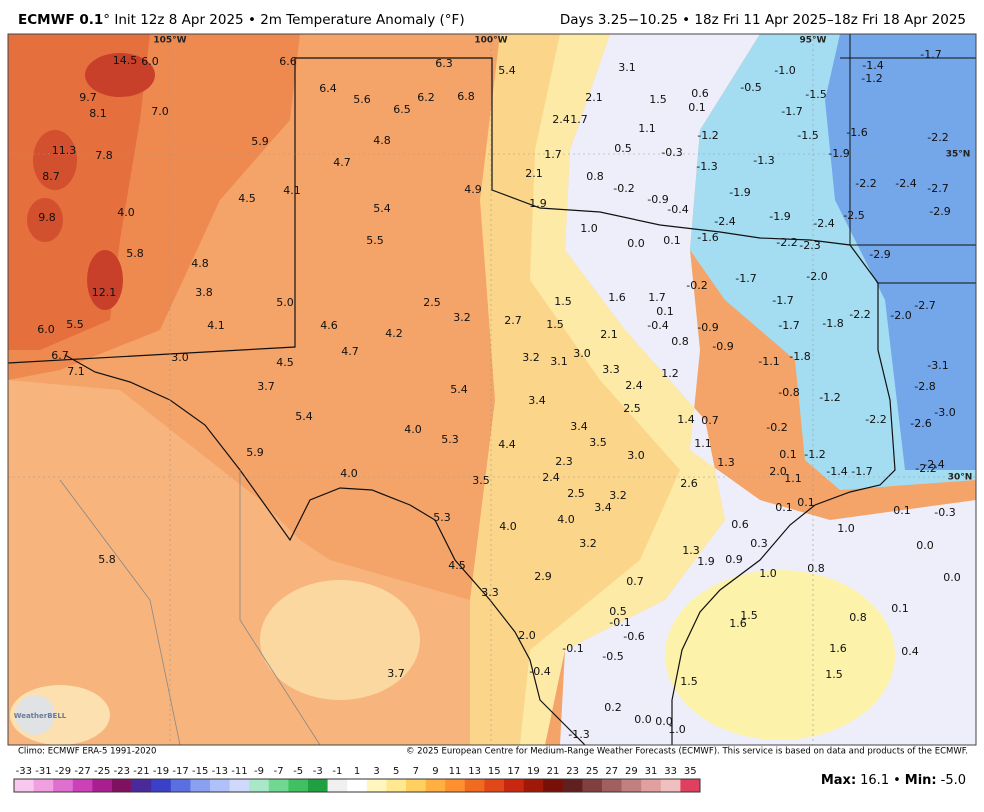 The height and width of the screenshot is (812, 984). What do you see at coordinates (734, 559) in the screenshot?
I see `anomaly-label: 0.9` at bounding box center [734, 559].